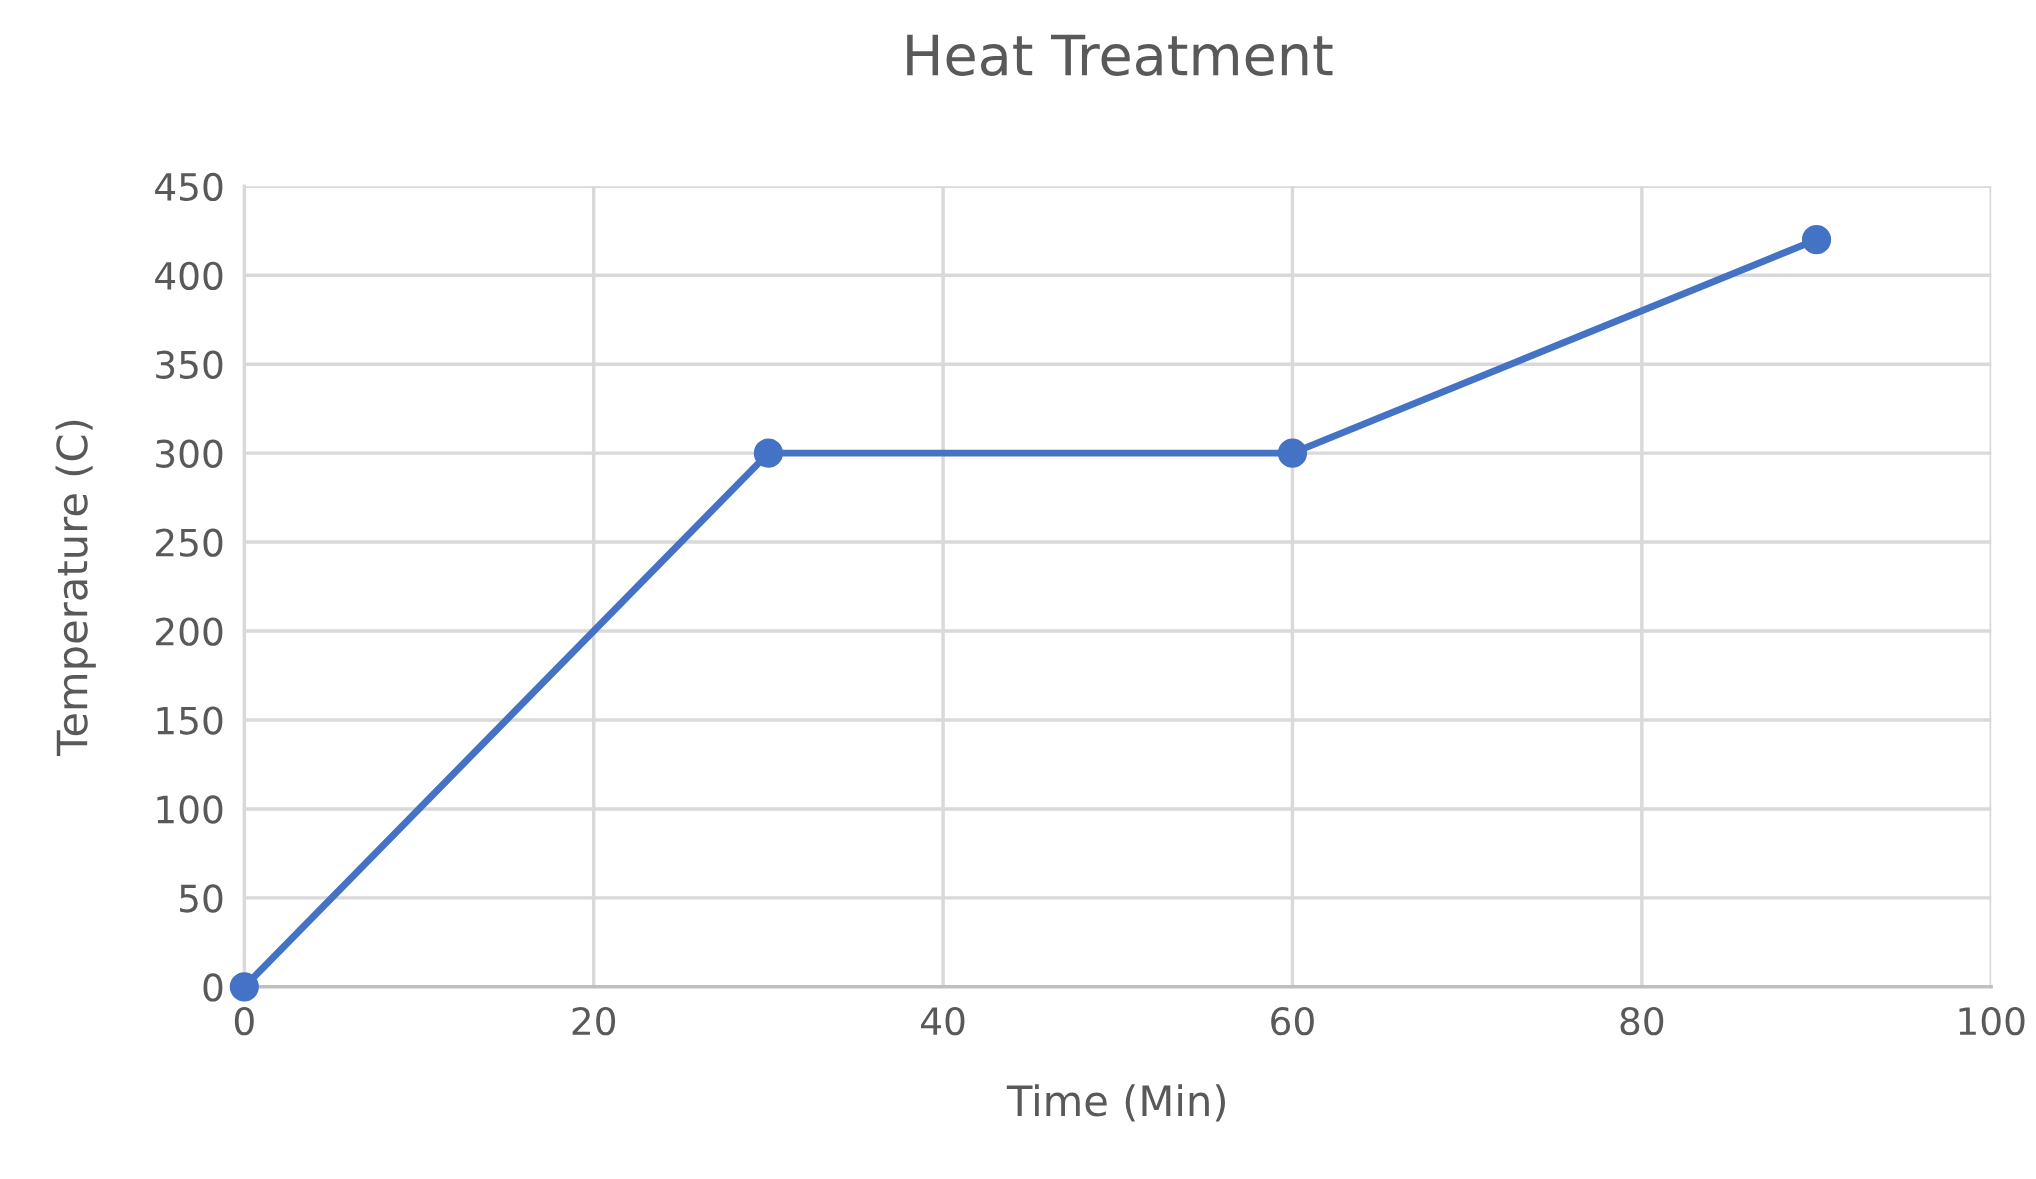 The image size is (2036, 1179). Describe the element at coordinates (189, 453) in the screenshot. I see `y-tick-label: 300` at that location.